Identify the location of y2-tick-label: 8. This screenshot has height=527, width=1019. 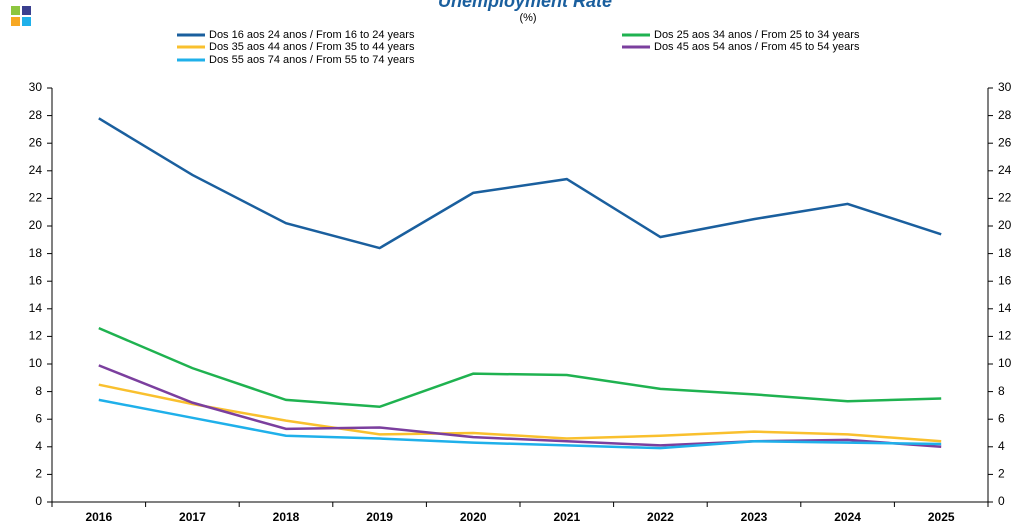
(1001, 391).